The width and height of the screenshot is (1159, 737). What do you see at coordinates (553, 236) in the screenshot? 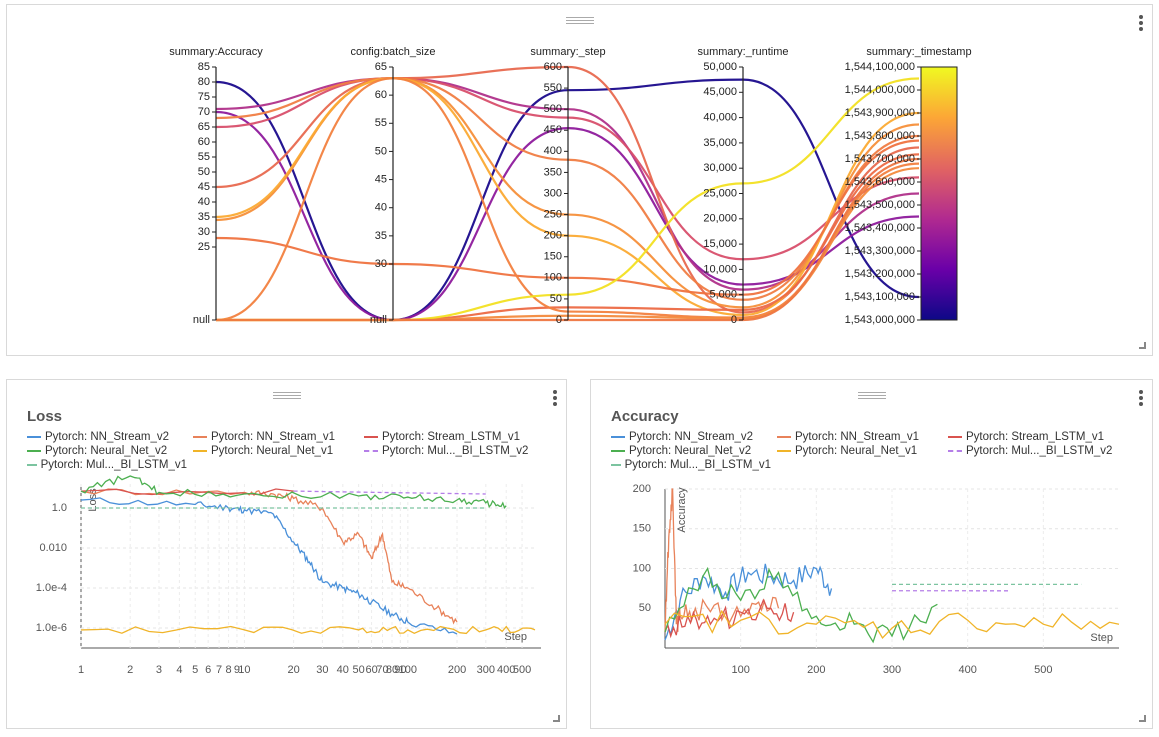
I see `axis-tick-label: 200` at bounding box center [553, 236].